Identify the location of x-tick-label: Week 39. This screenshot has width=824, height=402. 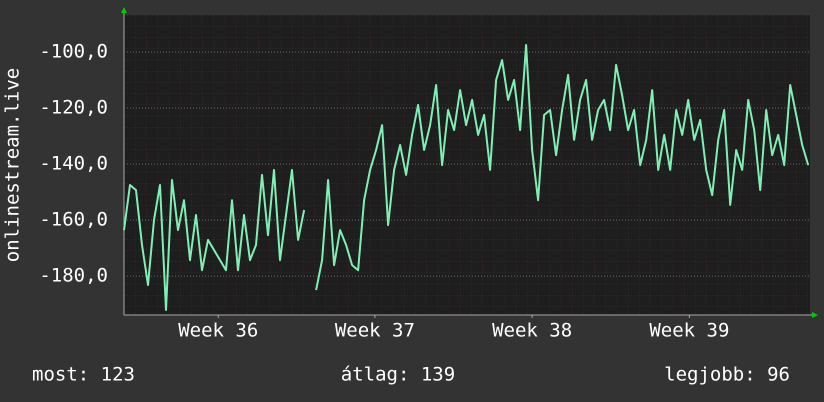
(689, 331).